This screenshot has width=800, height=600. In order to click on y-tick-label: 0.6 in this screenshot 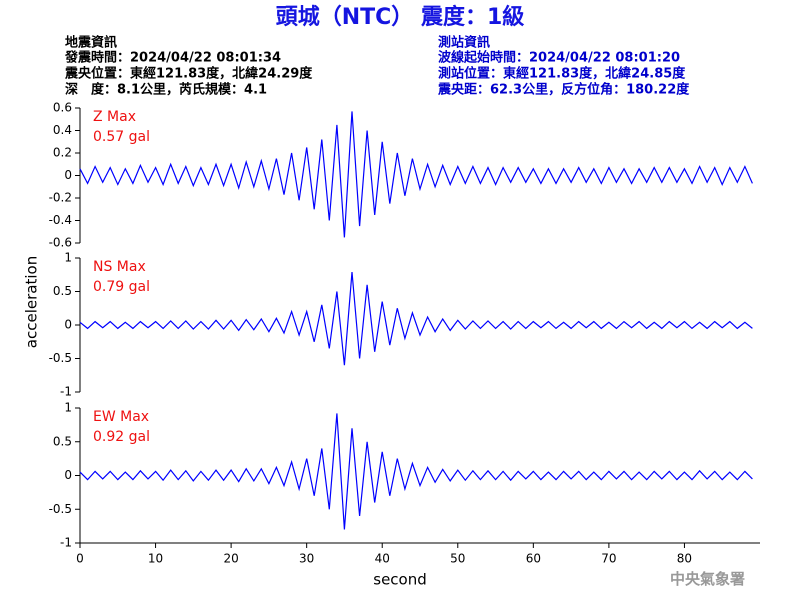, I will do `click(62, 108)`.